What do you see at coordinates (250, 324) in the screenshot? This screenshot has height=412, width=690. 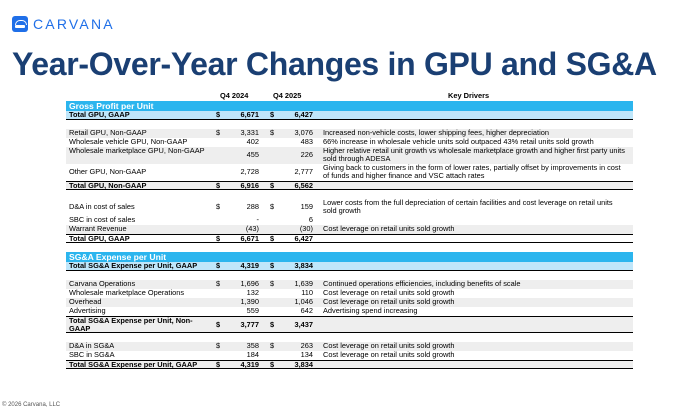 I see `value-q4-2024: 3,777` at bounding box center [250, 324].